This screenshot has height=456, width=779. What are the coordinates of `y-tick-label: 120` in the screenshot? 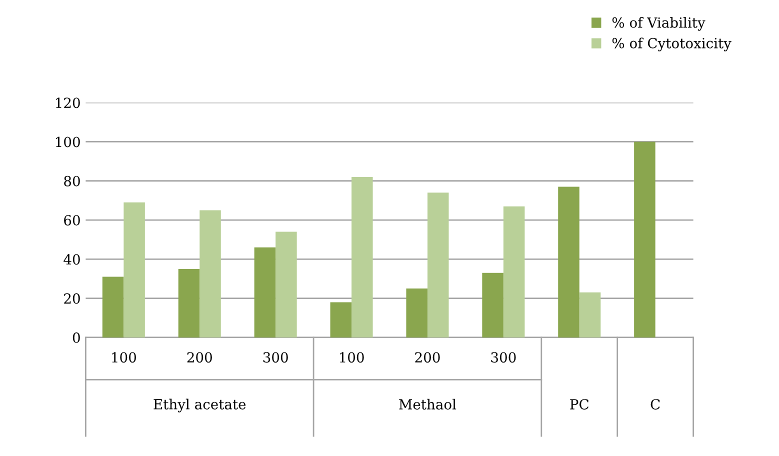 It's located at (68, 103).